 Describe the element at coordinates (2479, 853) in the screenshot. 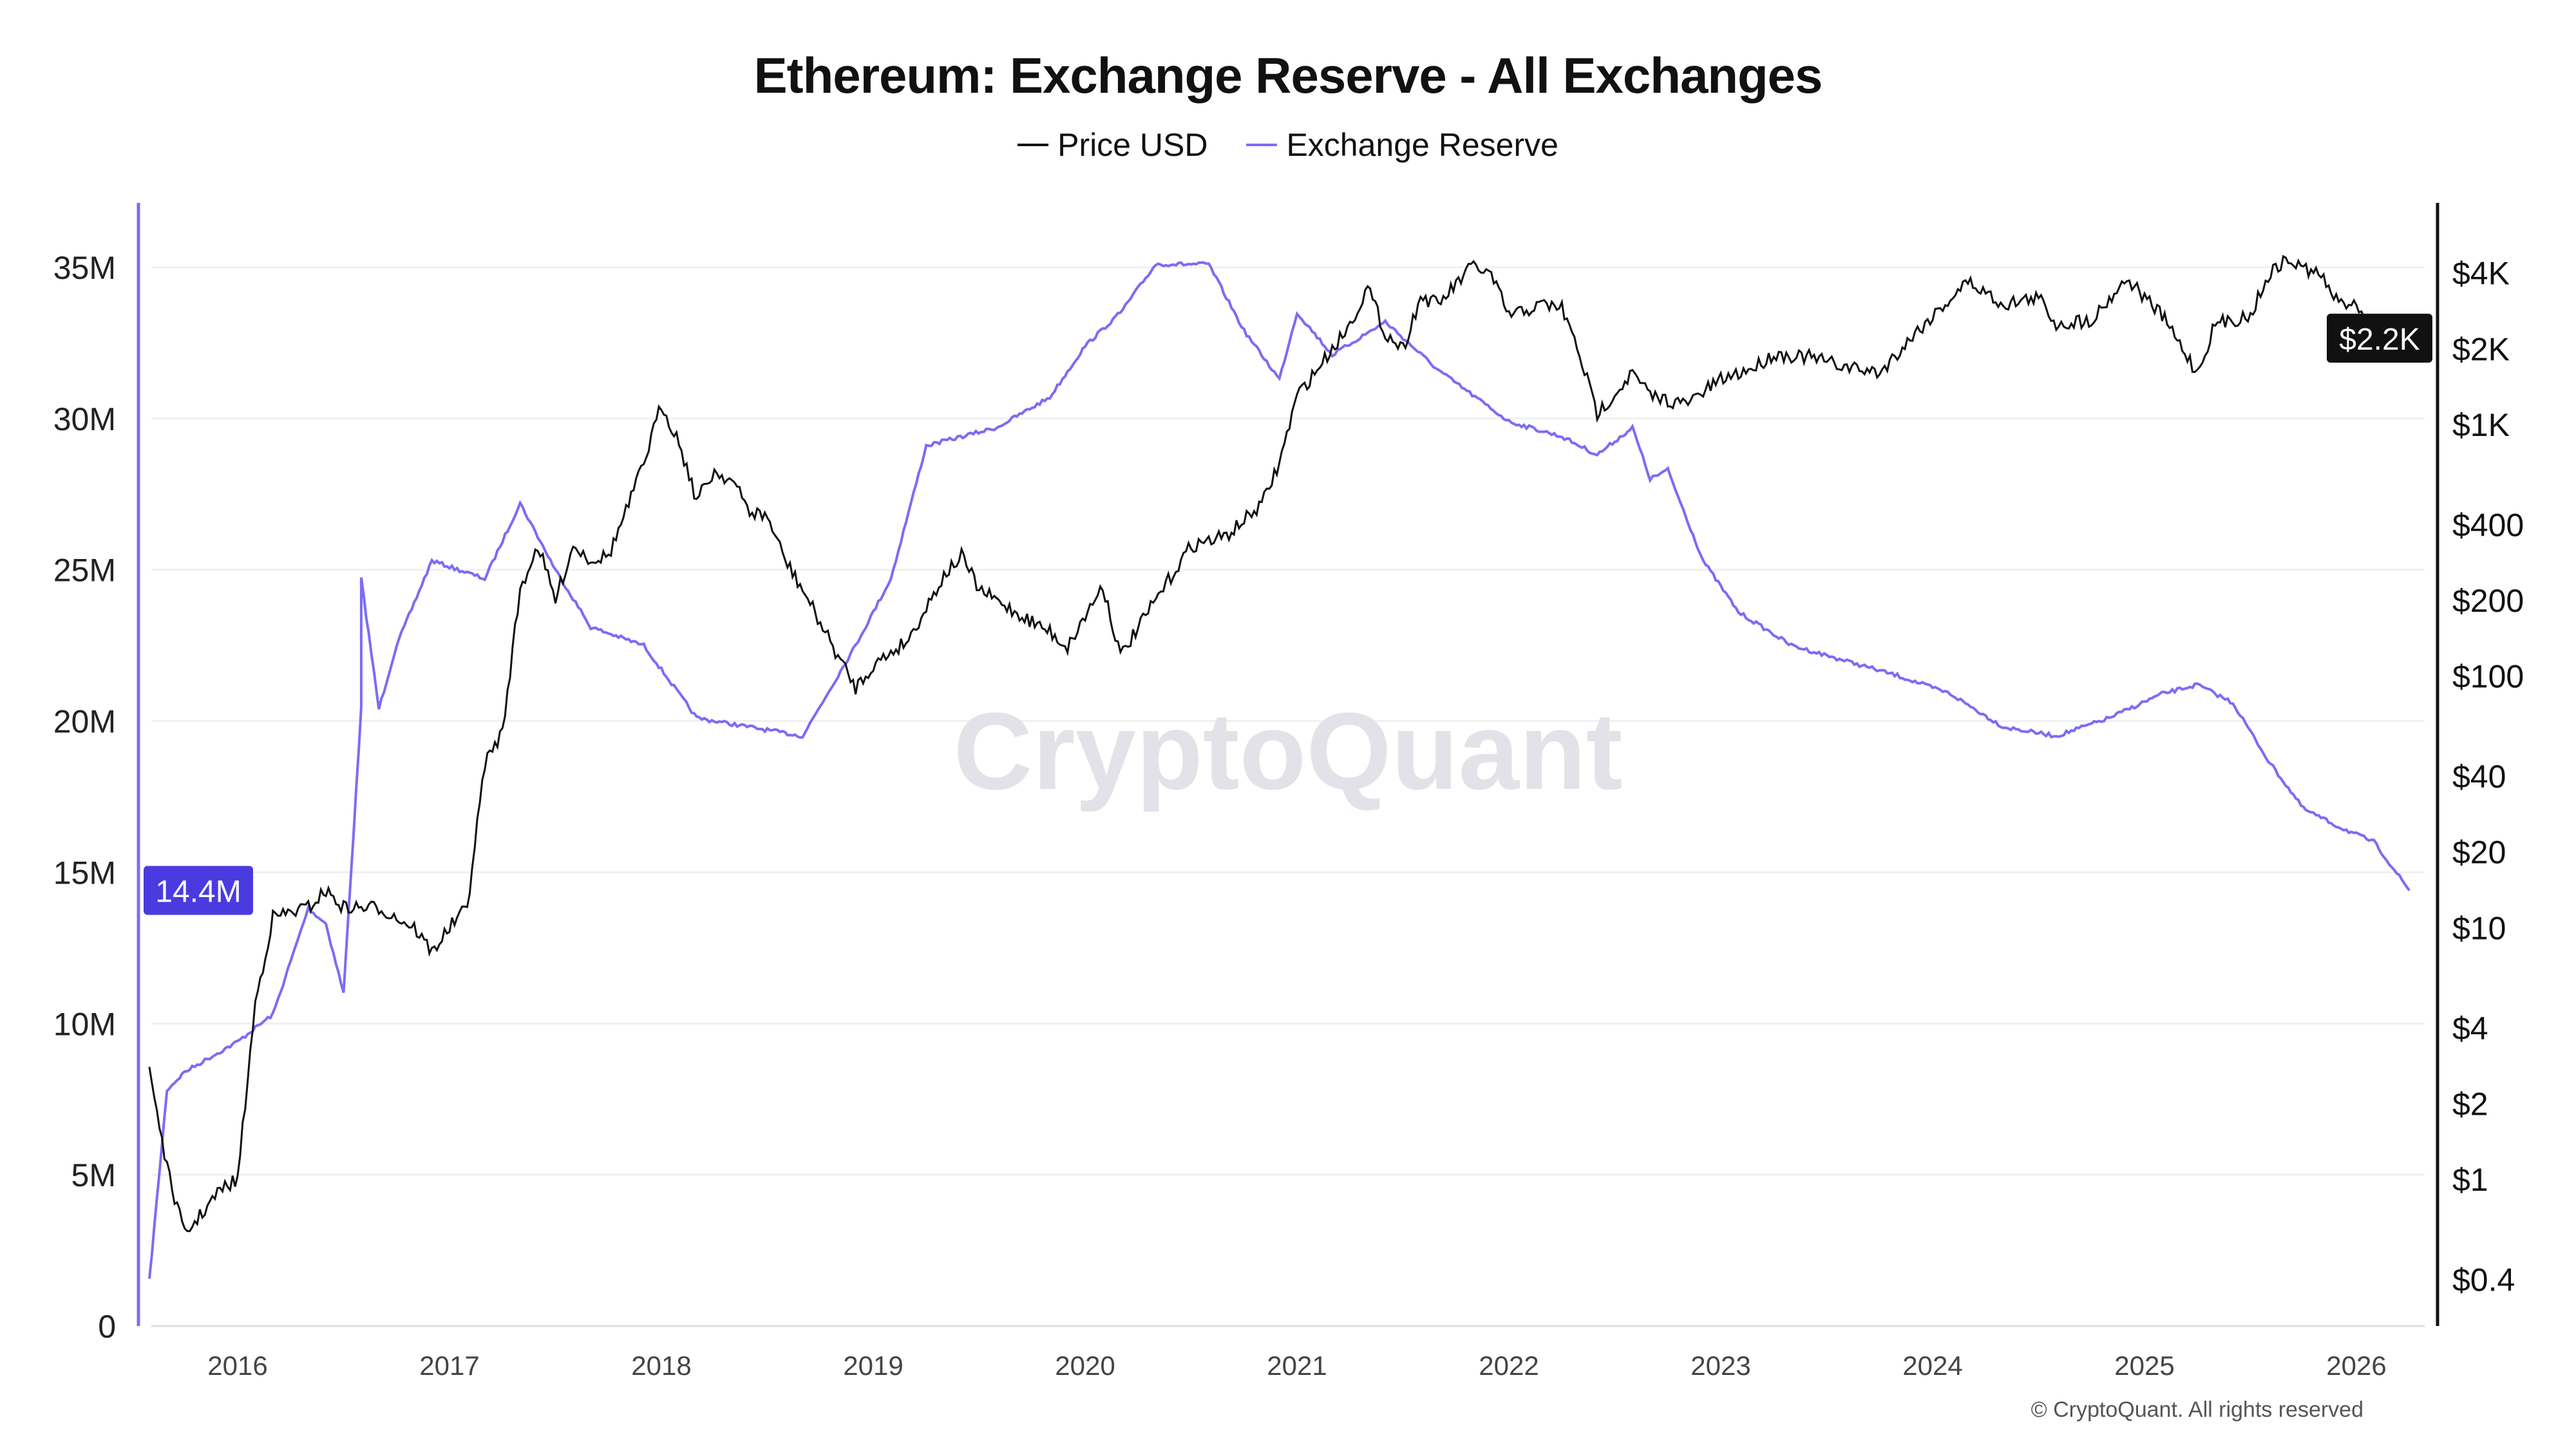

I see `y-right-tick-label: $20` at that location.